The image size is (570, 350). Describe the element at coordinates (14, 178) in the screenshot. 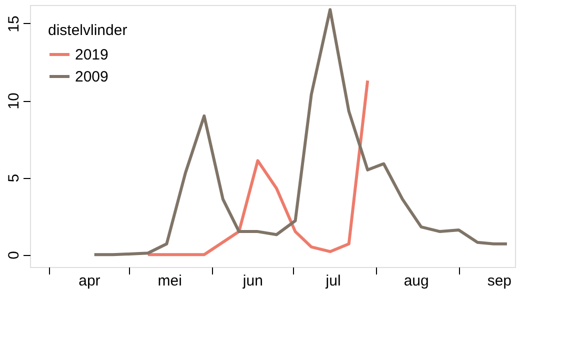

I see `y-tick-label: 5` at that location.